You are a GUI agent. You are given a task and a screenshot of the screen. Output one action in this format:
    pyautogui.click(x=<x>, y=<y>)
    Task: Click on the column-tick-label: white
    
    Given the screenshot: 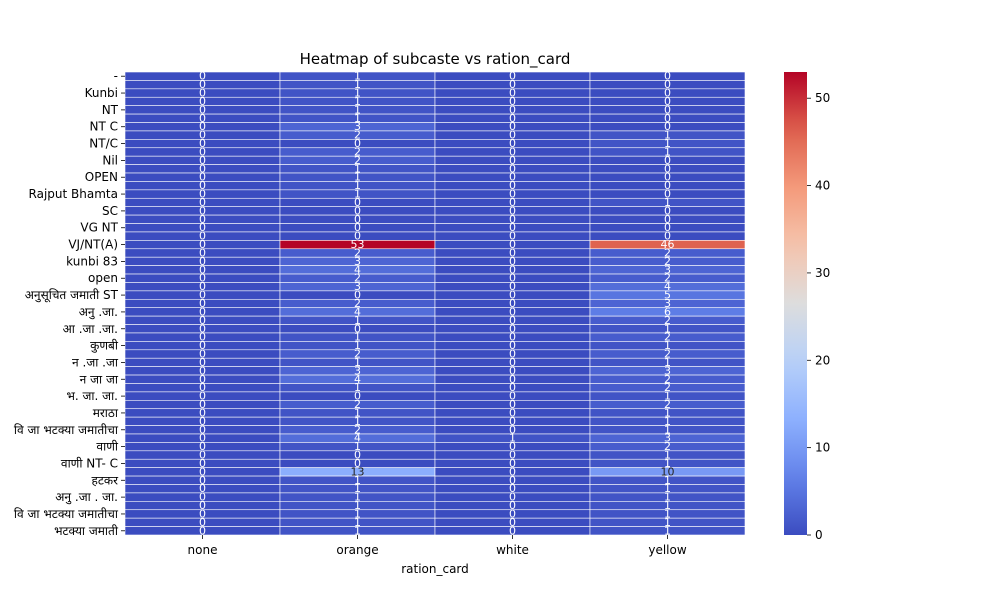 What is the action you would take?
    pyautogui.click(x=512, y=550)
    